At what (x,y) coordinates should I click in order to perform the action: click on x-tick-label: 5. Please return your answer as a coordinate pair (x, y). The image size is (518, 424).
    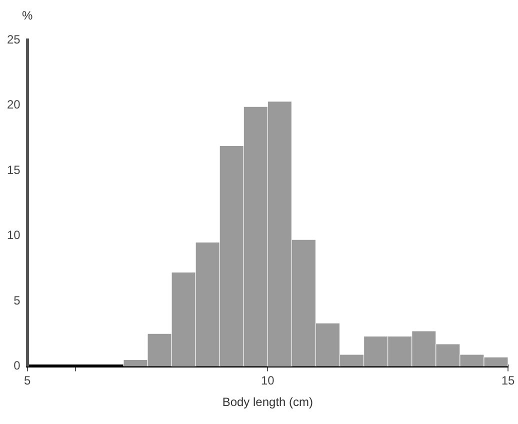
    Looking at the image, I should click on (28, 381).